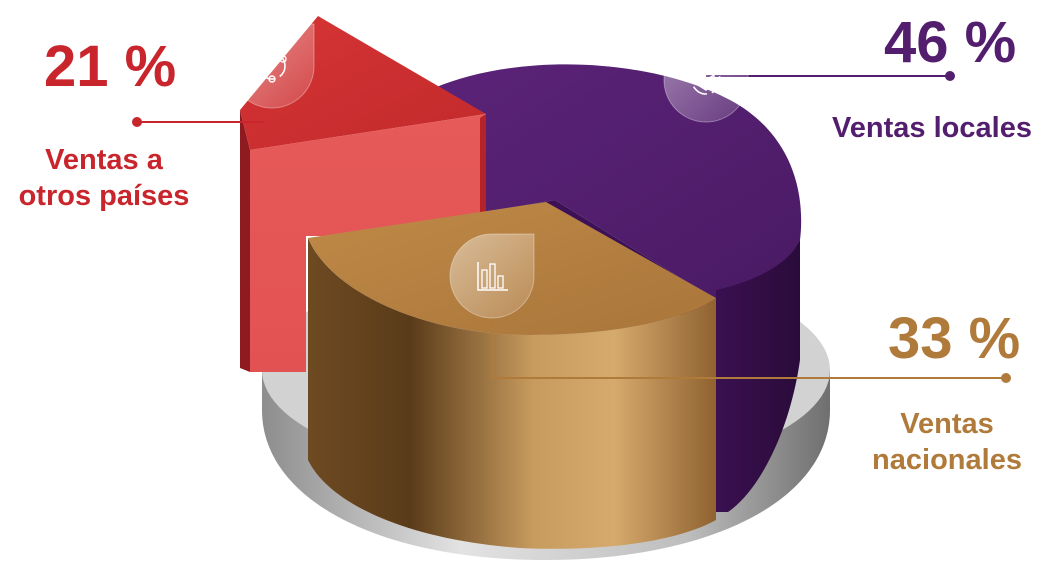 The width and height of the screenshot is (1054, 561). What do you see at coordinates (950, 42) in the screenshot?
I see `slice-value-label-locales: 46 %` at bounding box center [950, 42].